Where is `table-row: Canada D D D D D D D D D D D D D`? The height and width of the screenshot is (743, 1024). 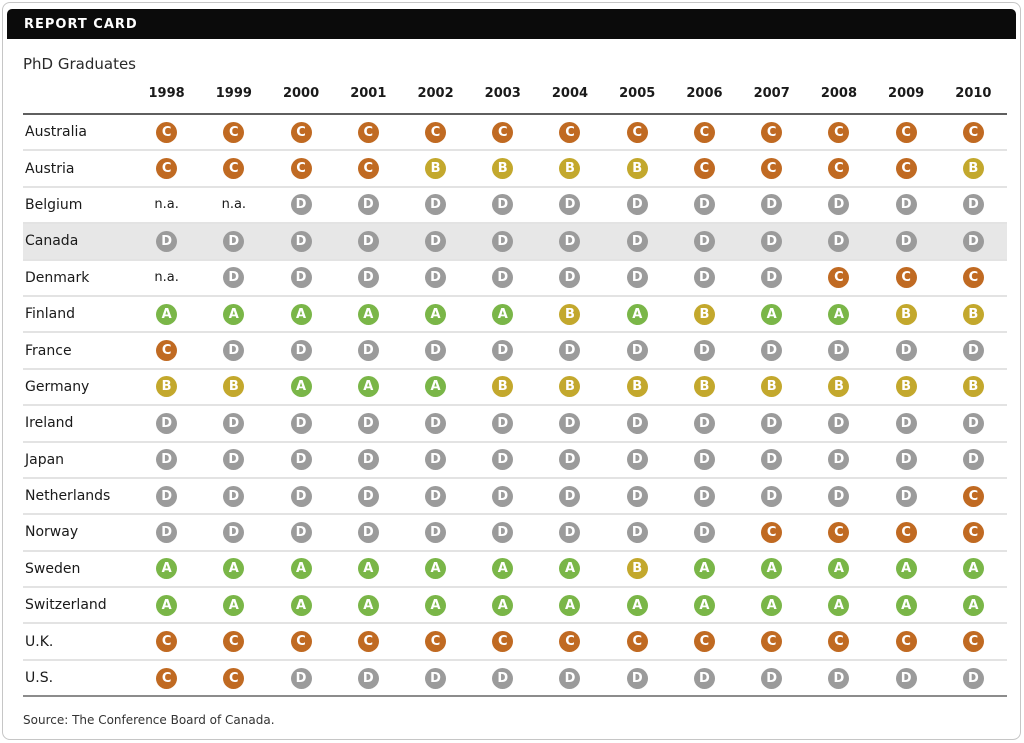
table-row: Canada D D D D D D D D D D D D D is located at coordinates (515, 242).